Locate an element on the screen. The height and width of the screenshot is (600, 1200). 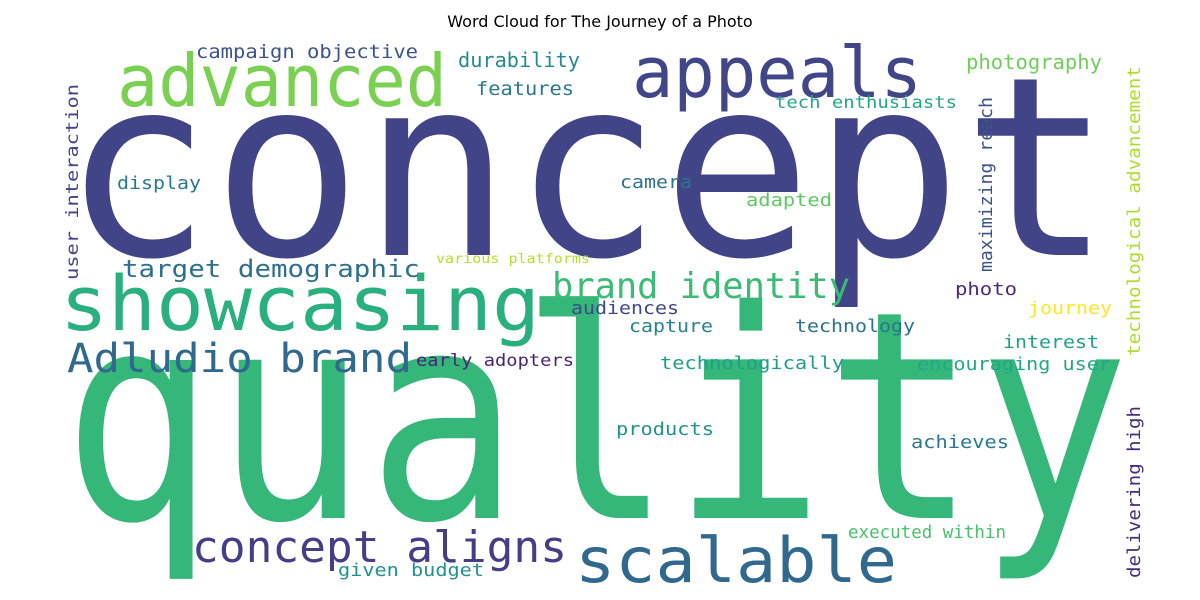
word-features: features is located at coordinates (525, 89).